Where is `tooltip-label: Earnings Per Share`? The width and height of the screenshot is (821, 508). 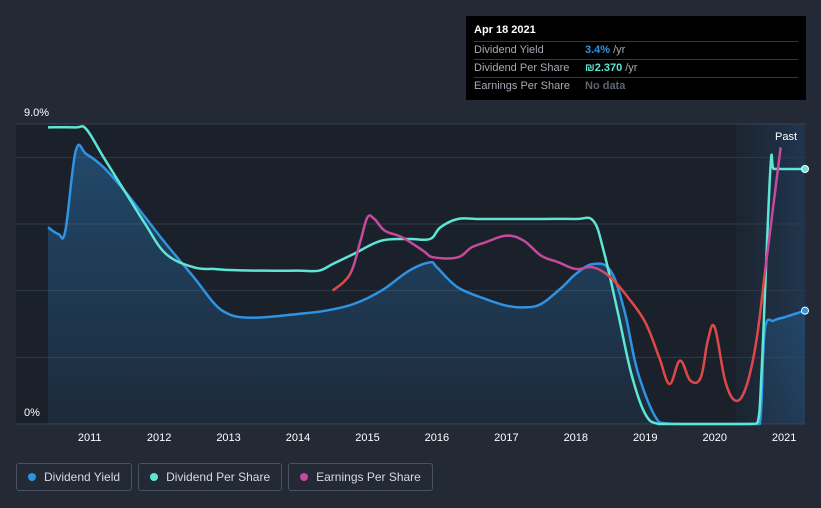
tooltip-label: Earnings Per Share is located at coordinates (522, 86).